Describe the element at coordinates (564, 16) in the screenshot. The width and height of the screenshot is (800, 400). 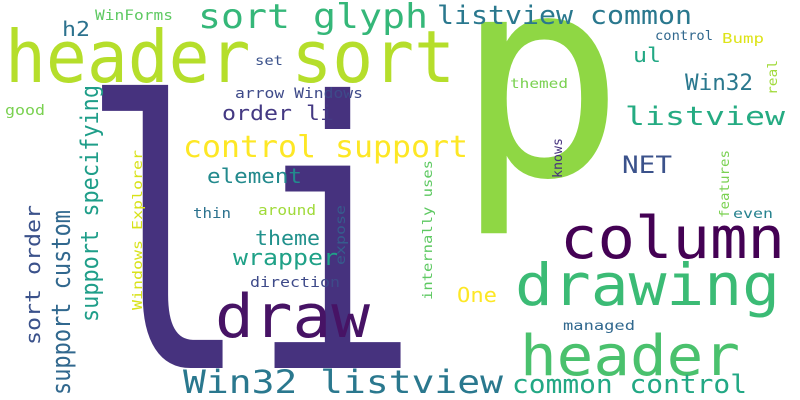
I see `word: listview common` at that location.